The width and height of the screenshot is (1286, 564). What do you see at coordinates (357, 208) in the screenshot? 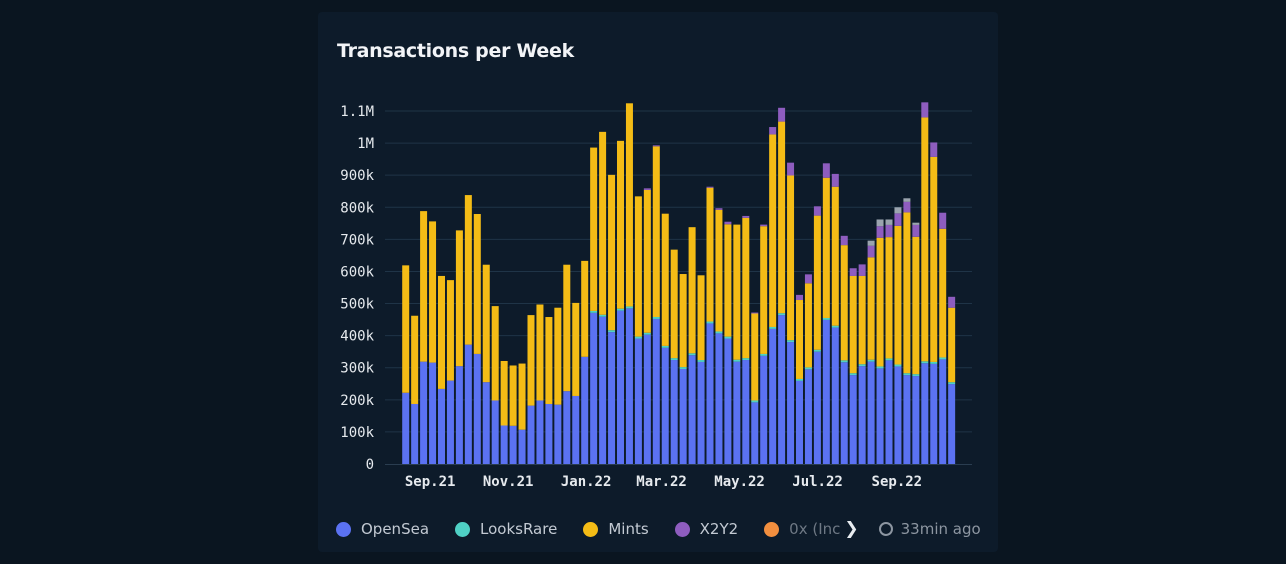
I see `y-tick-label: 800k` at bounding box center [357, 208].